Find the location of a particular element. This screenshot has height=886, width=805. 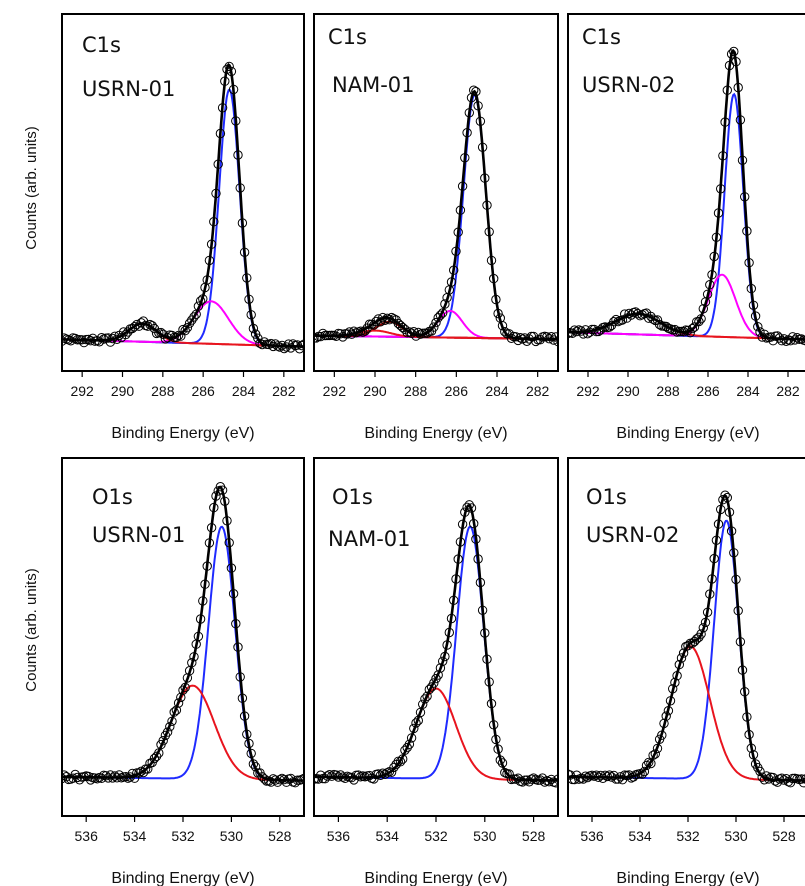

x-tick-label: 536 is located at coordinates (87, 836).